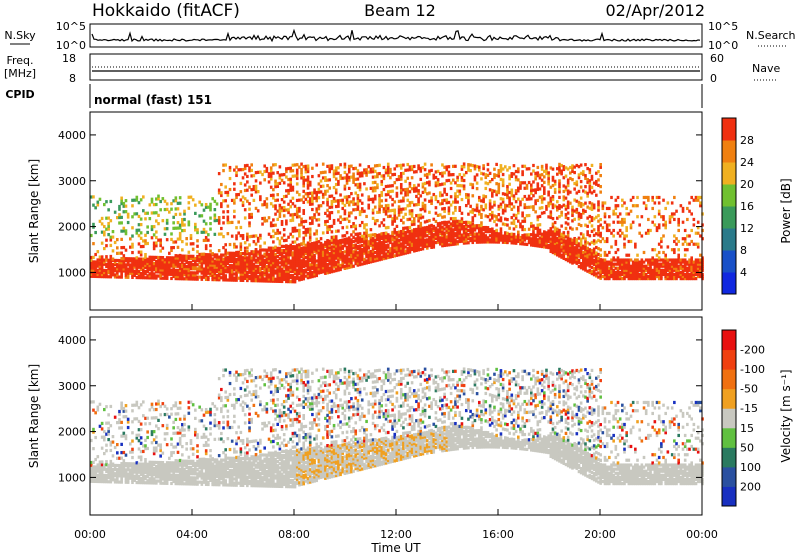 The width and height of the screenshot is (800, 558). Describe the element at coordinates (723, 45) in the screenshot. I see `noise-right-tick-bottom: 10^0` at that location.